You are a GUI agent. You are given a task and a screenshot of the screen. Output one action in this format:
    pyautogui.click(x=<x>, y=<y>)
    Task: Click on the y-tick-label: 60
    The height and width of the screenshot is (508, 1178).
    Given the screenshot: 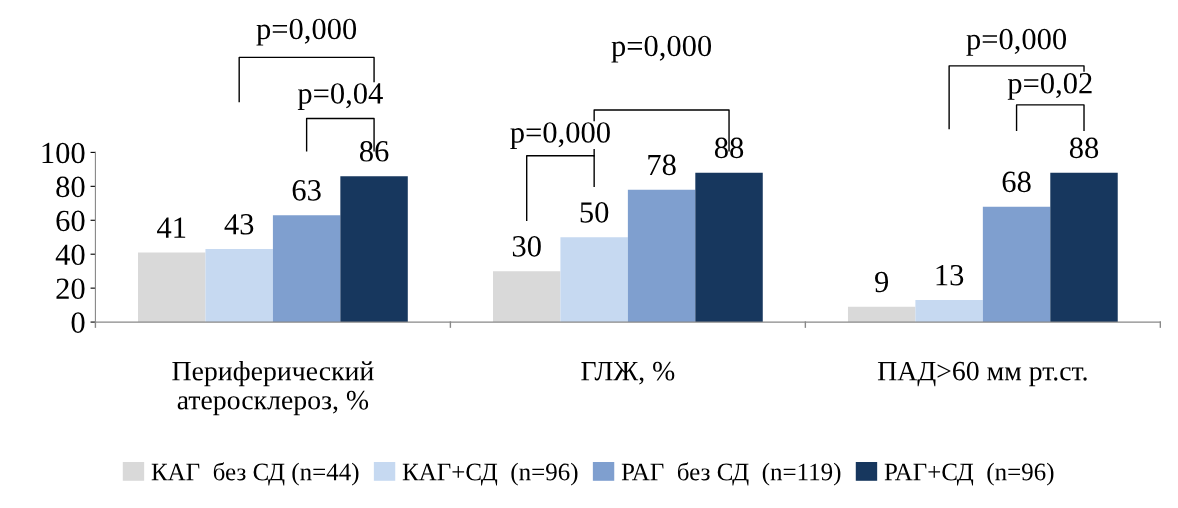 What is the action you would take?
    pyautogui.click(x=70, y=221)
    